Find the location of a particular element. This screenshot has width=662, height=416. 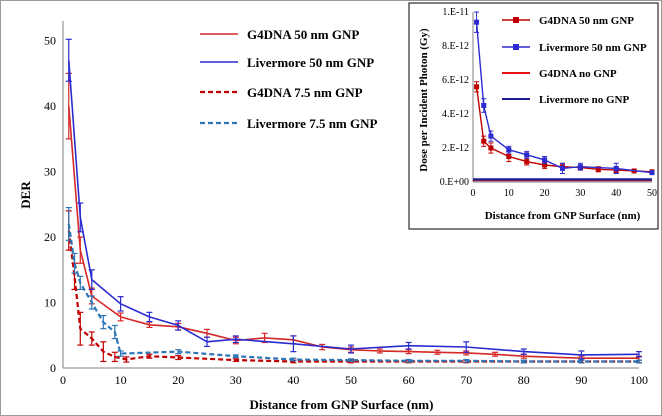

main-x-tick-label: 0 is located at coordinates (63, 380).